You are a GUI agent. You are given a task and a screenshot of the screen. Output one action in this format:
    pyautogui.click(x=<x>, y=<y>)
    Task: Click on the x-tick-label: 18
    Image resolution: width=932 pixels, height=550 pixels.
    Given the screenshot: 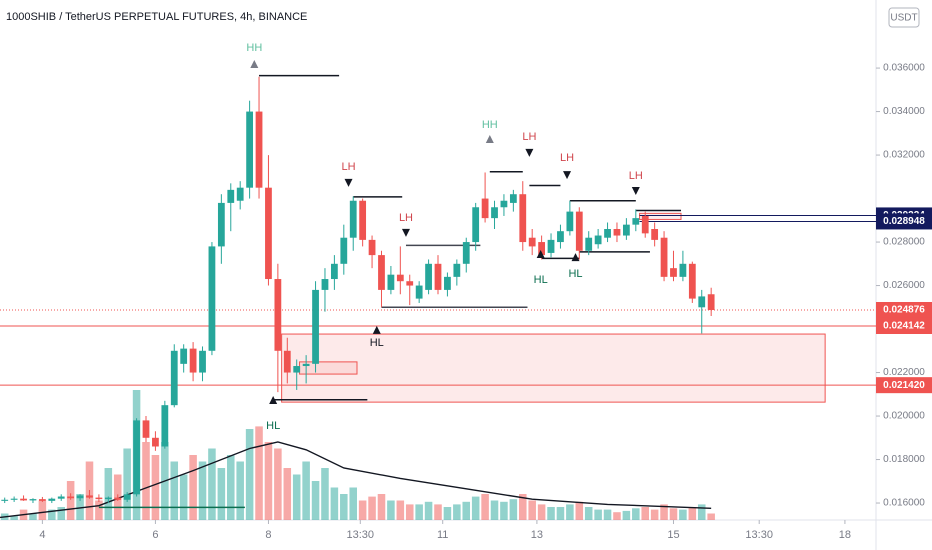 What is the action you would take?
    pyautogui.click(x=845, y=535)
    